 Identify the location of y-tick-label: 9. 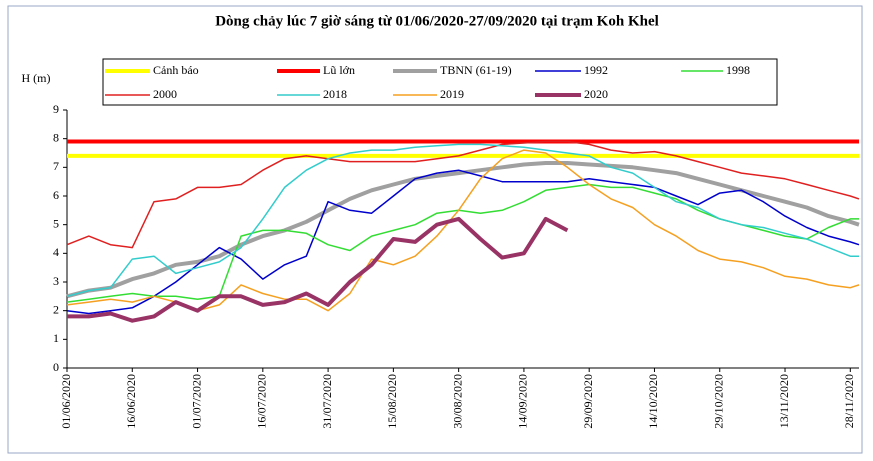
(56, 109).